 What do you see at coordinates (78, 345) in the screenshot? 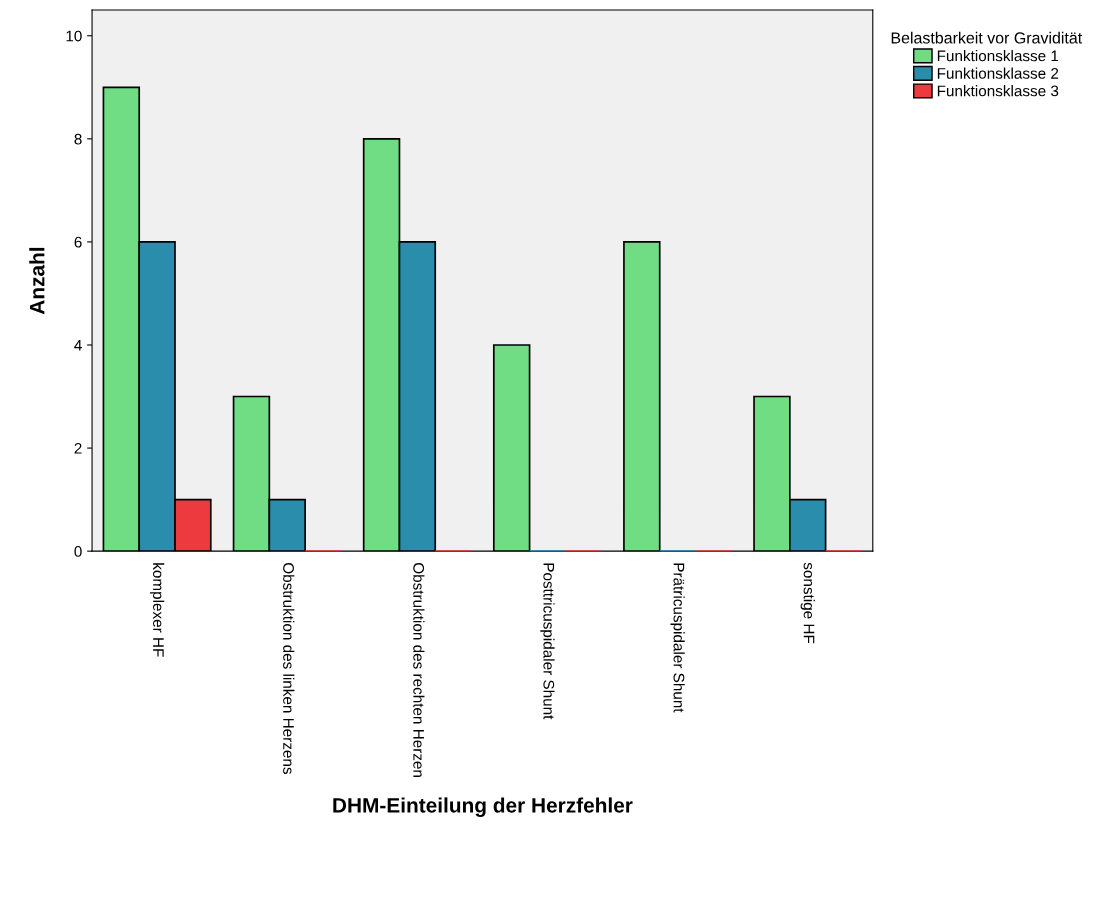
I see `y-tick-label: 4` at bounding box center [78, 345].